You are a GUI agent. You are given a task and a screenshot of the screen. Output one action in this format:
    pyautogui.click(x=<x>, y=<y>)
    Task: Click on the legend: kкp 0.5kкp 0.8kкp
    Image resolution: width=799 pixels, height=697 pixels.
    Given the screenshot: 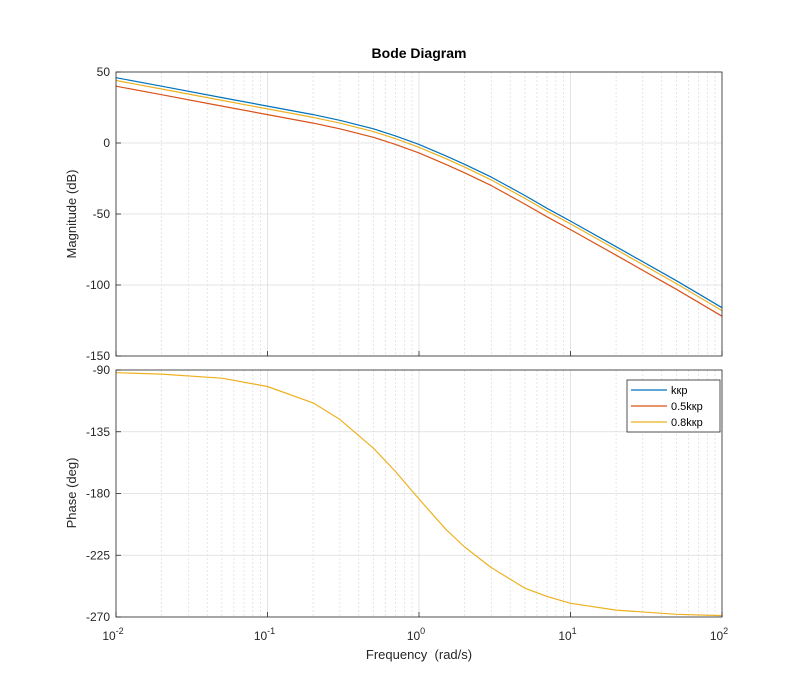 What is the action you would take?
    pyautogui.click(x=673, y=406)
    